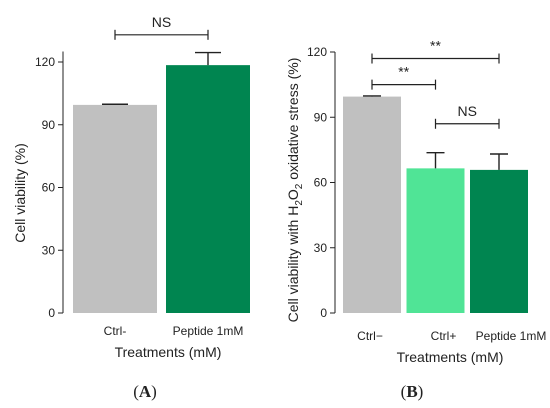  What do you see at coordinates (293, 121) in the screenshot?
I see `panel-b-ylabel-part-3: oxidative stress (%)` at bounding box center [293, 121].